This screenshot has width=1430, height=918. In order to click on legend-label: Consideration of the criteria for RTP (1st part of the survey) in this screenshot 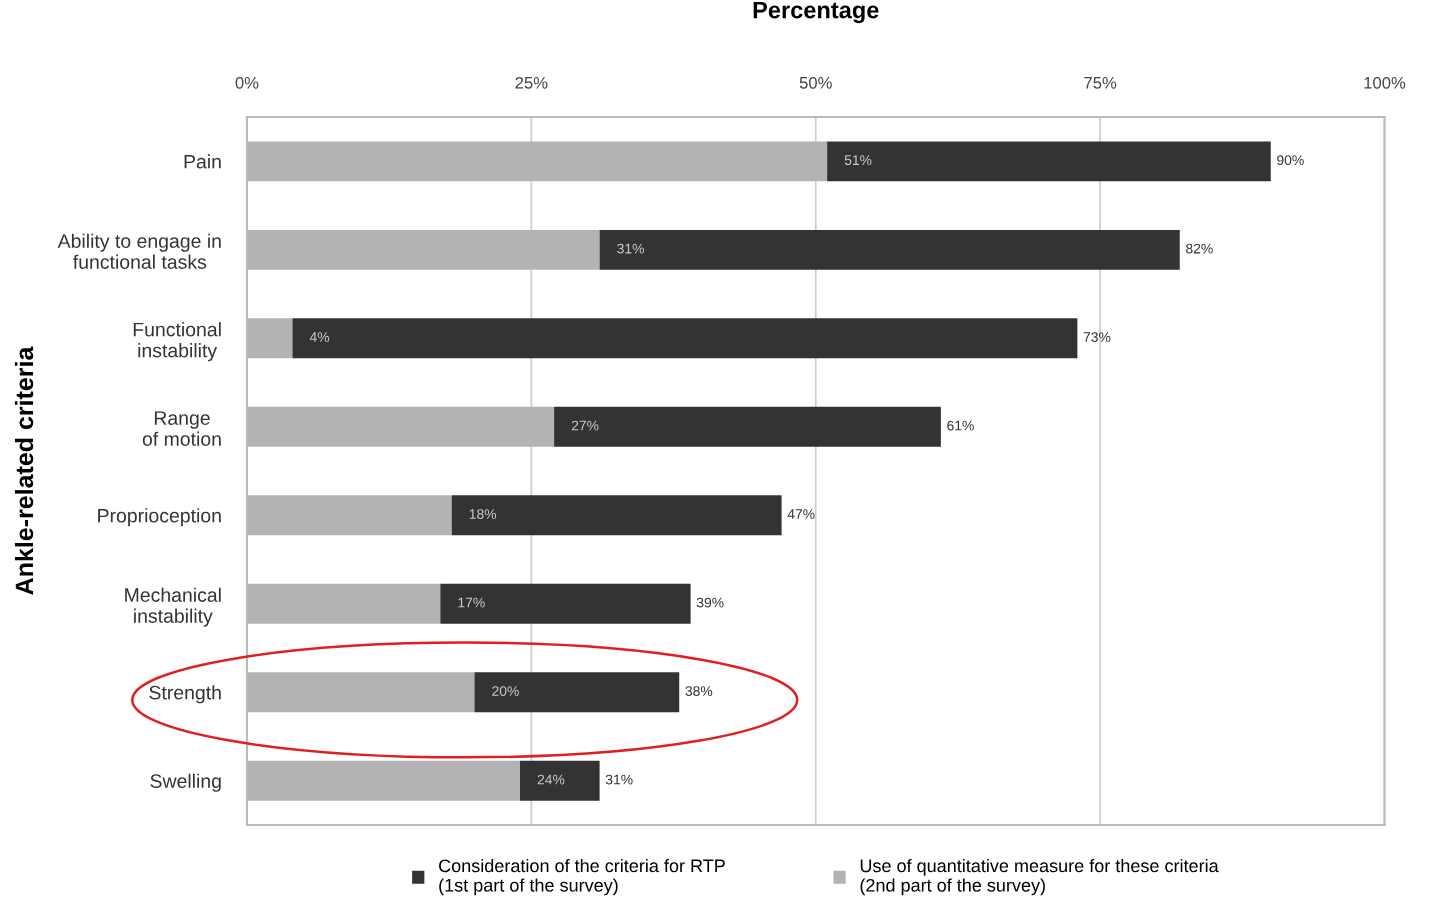, I will do `click(582, 877)`.